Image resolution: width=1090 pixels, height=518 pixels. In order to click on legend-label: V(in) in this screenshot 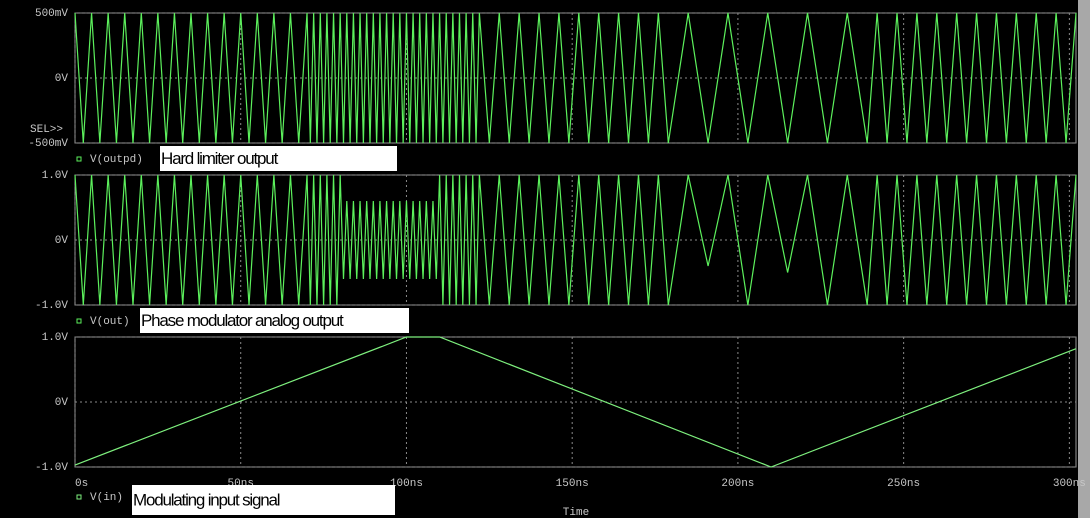, I will do `click(106, 498)`.